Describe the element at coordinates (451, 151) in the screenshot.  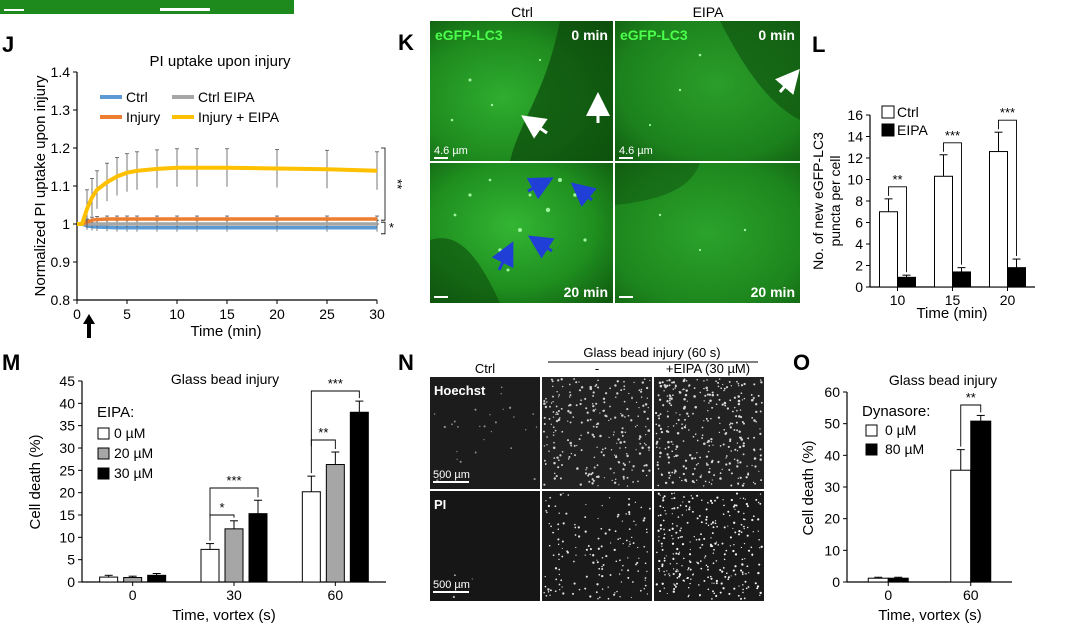
I see `panel-k-scale-text-ctrl: 4.6 µm` at that location.